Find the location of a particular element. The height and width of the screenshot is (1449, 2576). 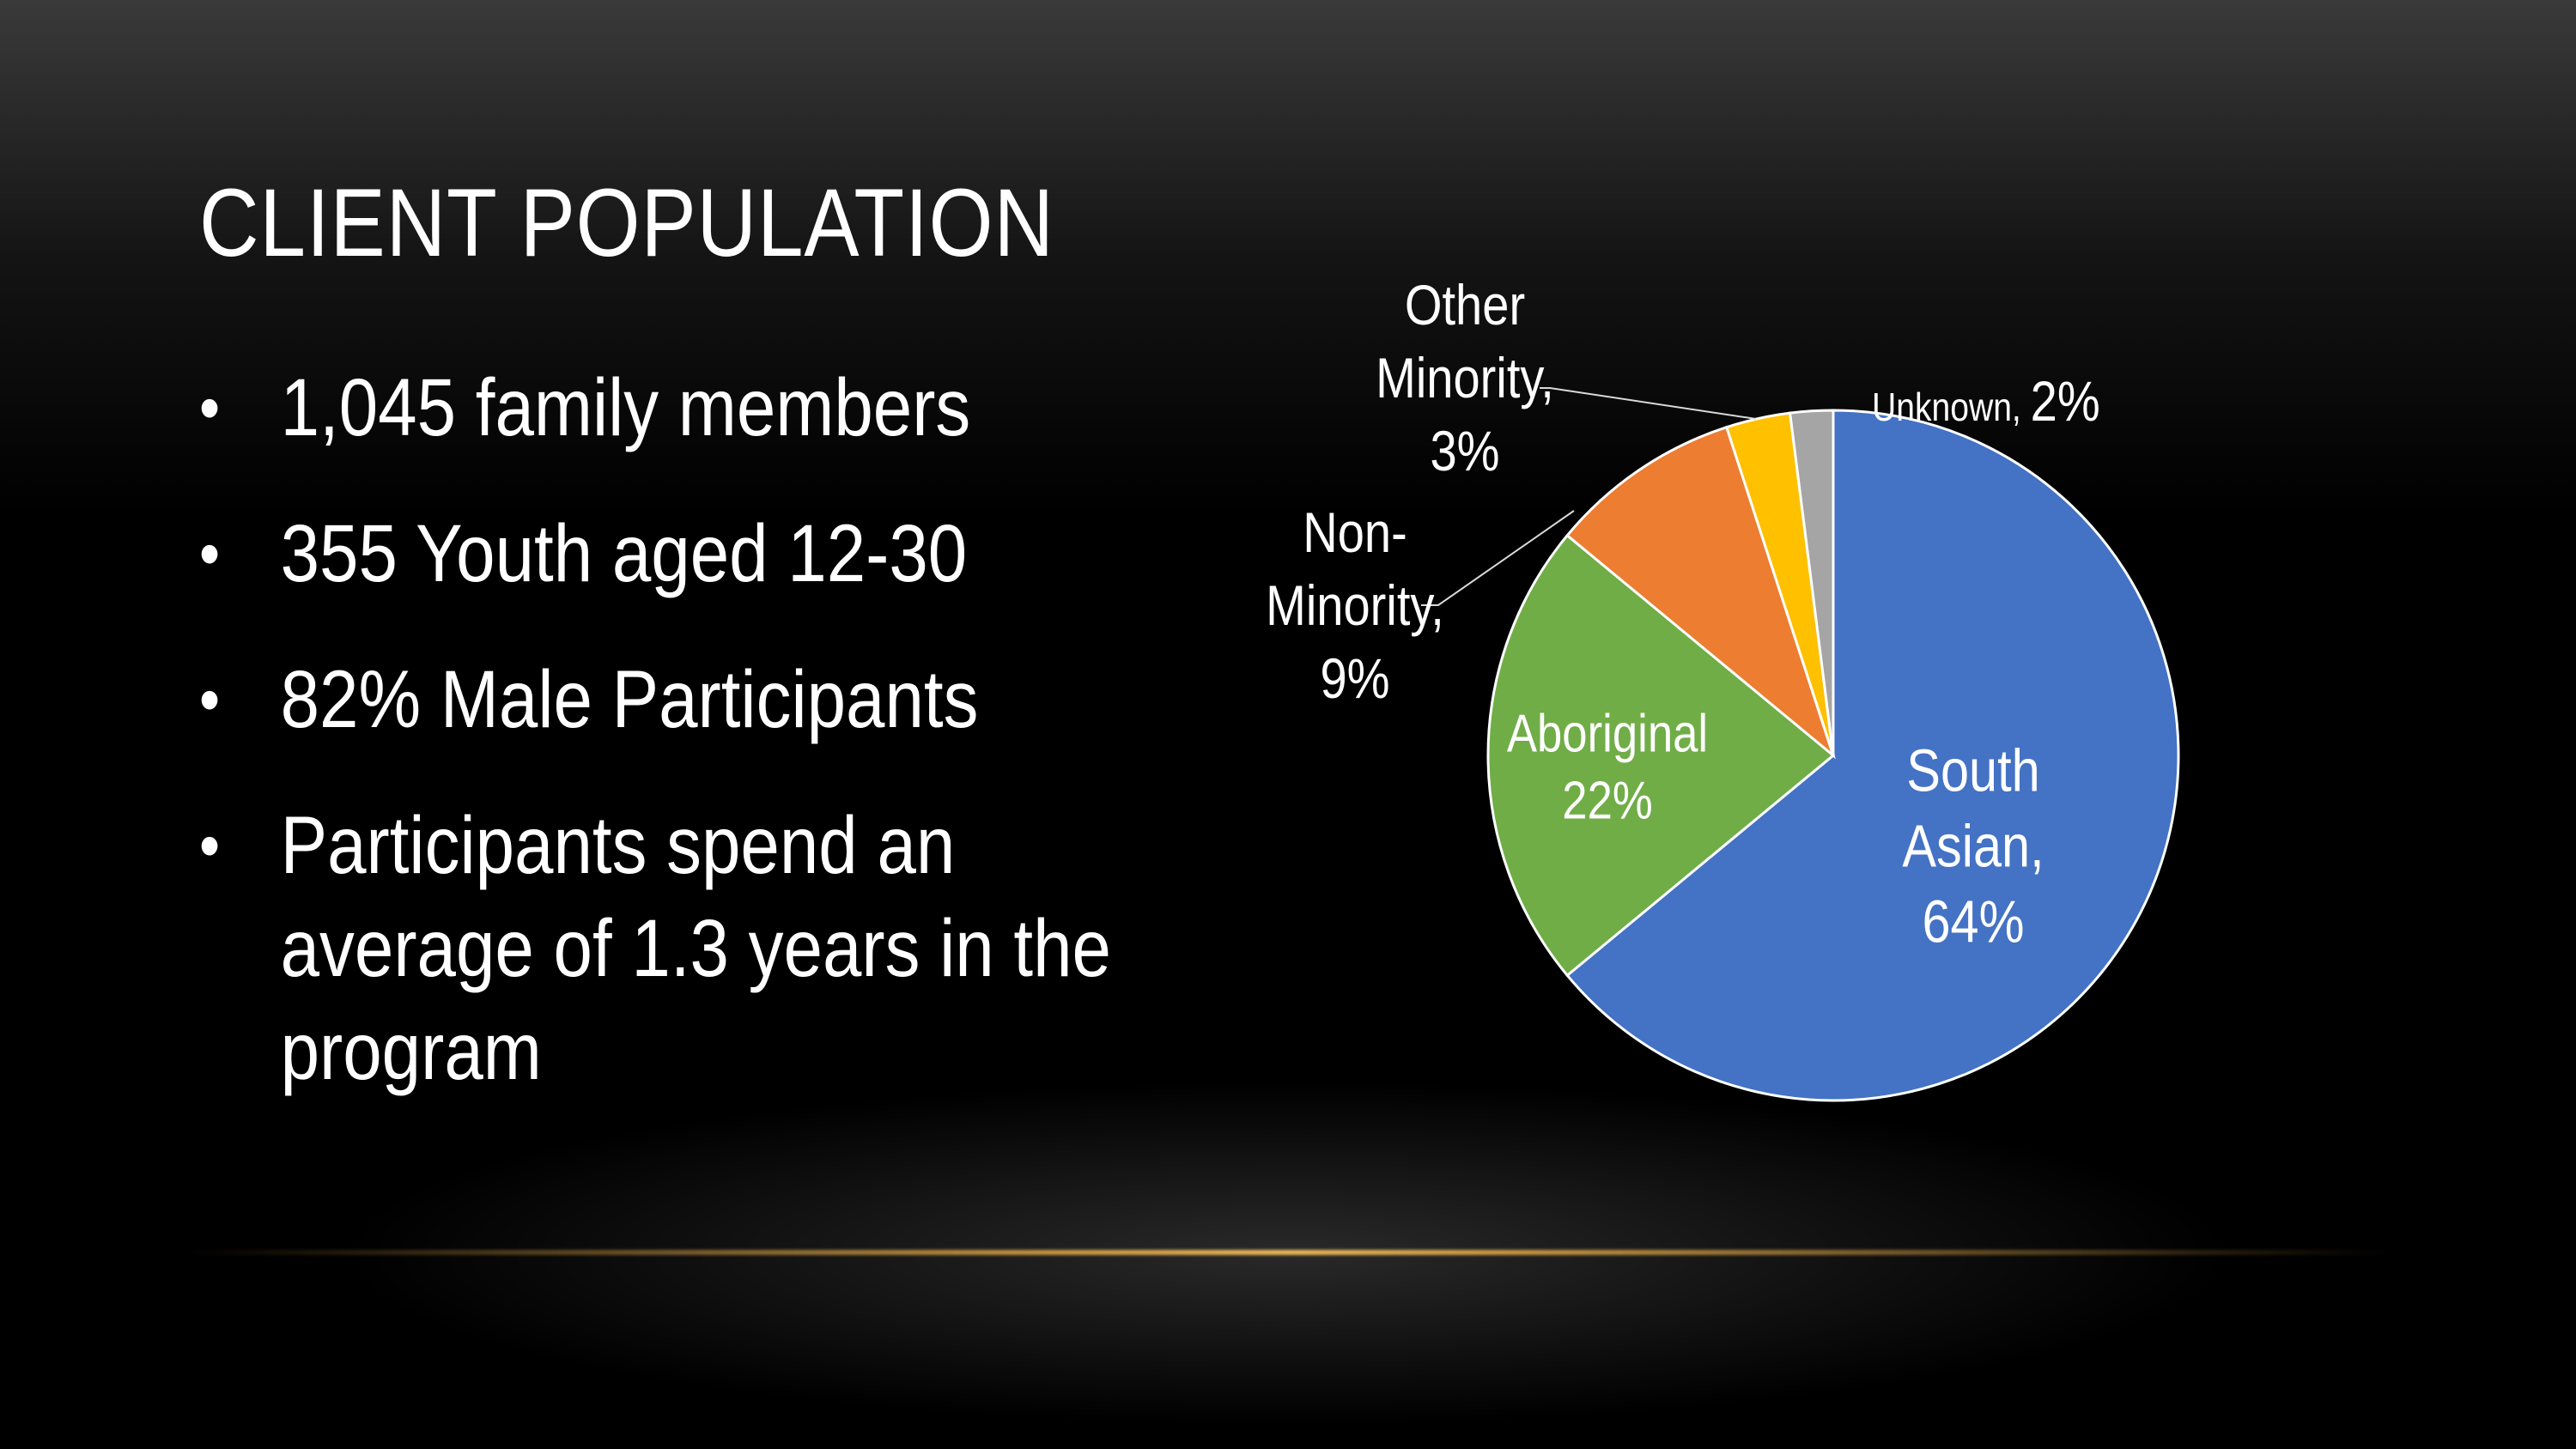

pie-slice-south-asian is located at coordinates (1872, 755).